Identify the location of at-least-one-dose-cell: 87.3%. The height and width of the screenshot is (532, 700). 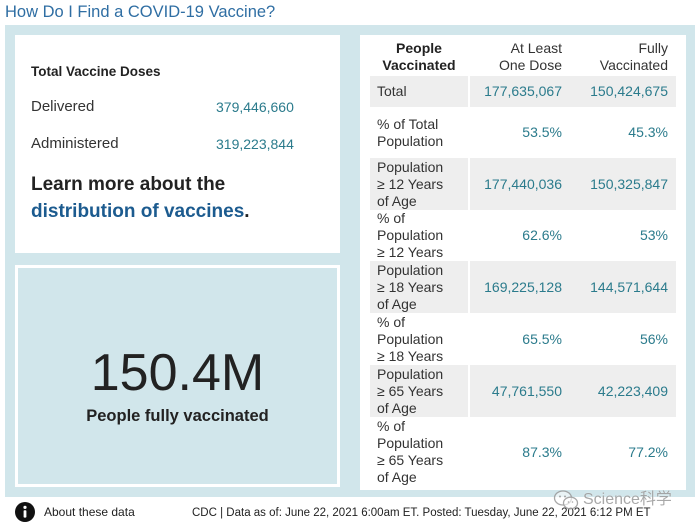
(520, 452).